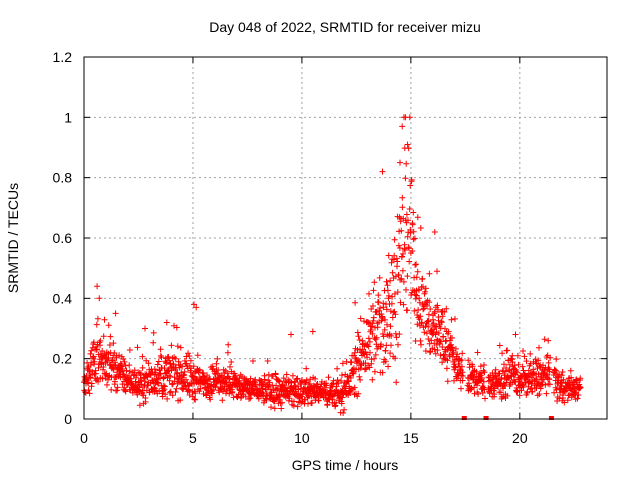 Image resolution: width=640 pixels, height=480 pixels. What do you see at coordinates (486, 418) in the screenshot?
I see `gap-marker` at bounding box center [486, 418].